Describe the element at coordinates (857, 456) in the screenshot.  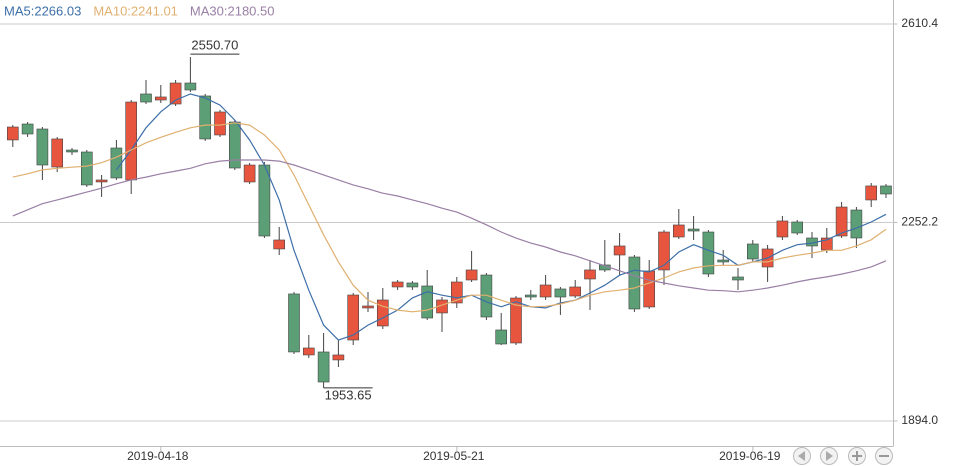
I see `zoom-in-button` at that location.